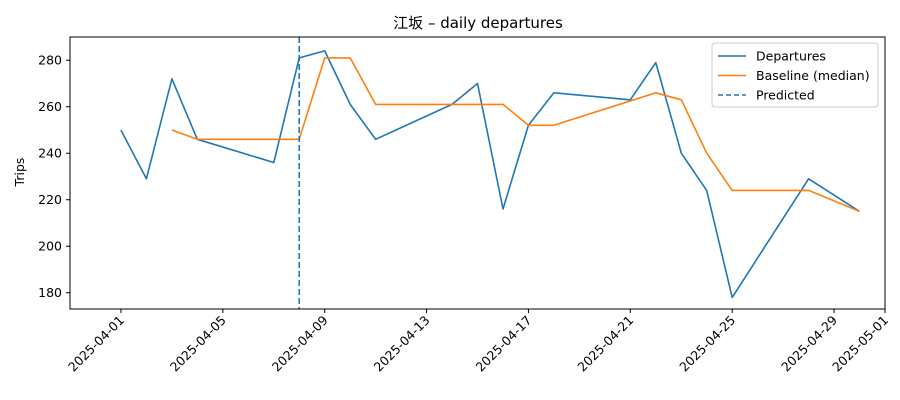 The image size is (900, 400). I want to click on y-tick-label: 280, so click(50, 60).